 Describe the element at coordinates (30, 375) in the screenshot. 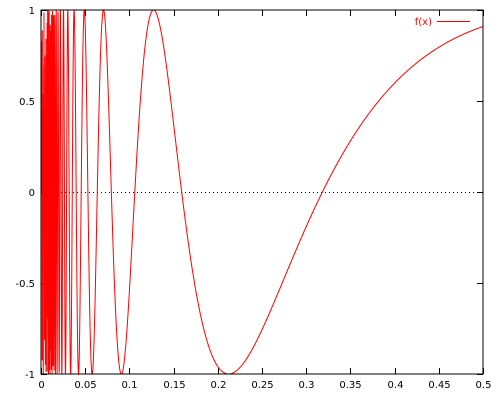

I see `y-tick-label: -1` at that location.